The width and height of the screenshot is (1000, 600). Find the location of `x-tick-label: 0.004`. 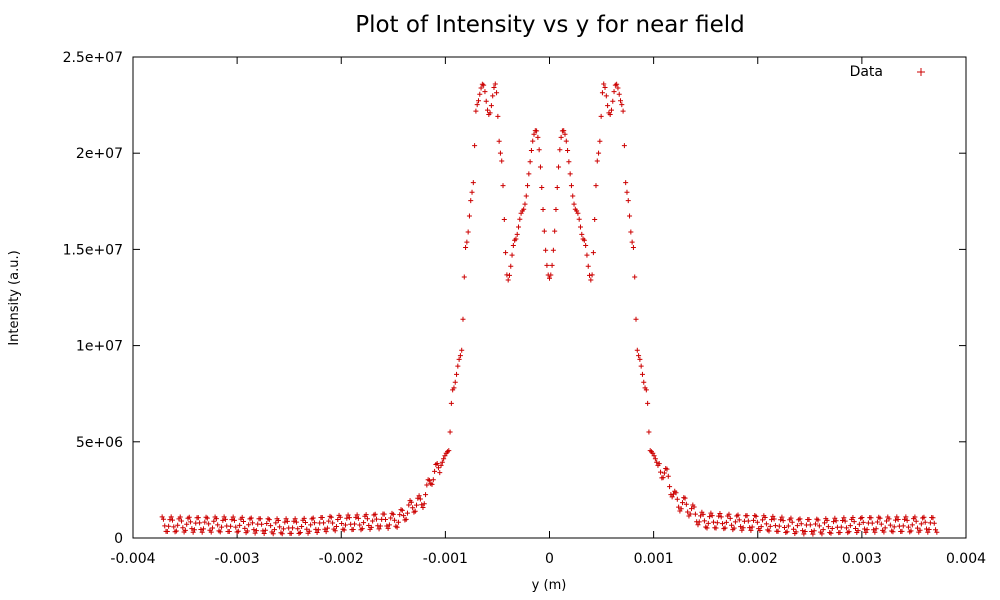

x-tick-label: 0.004 is located at coordinates (966, 559).